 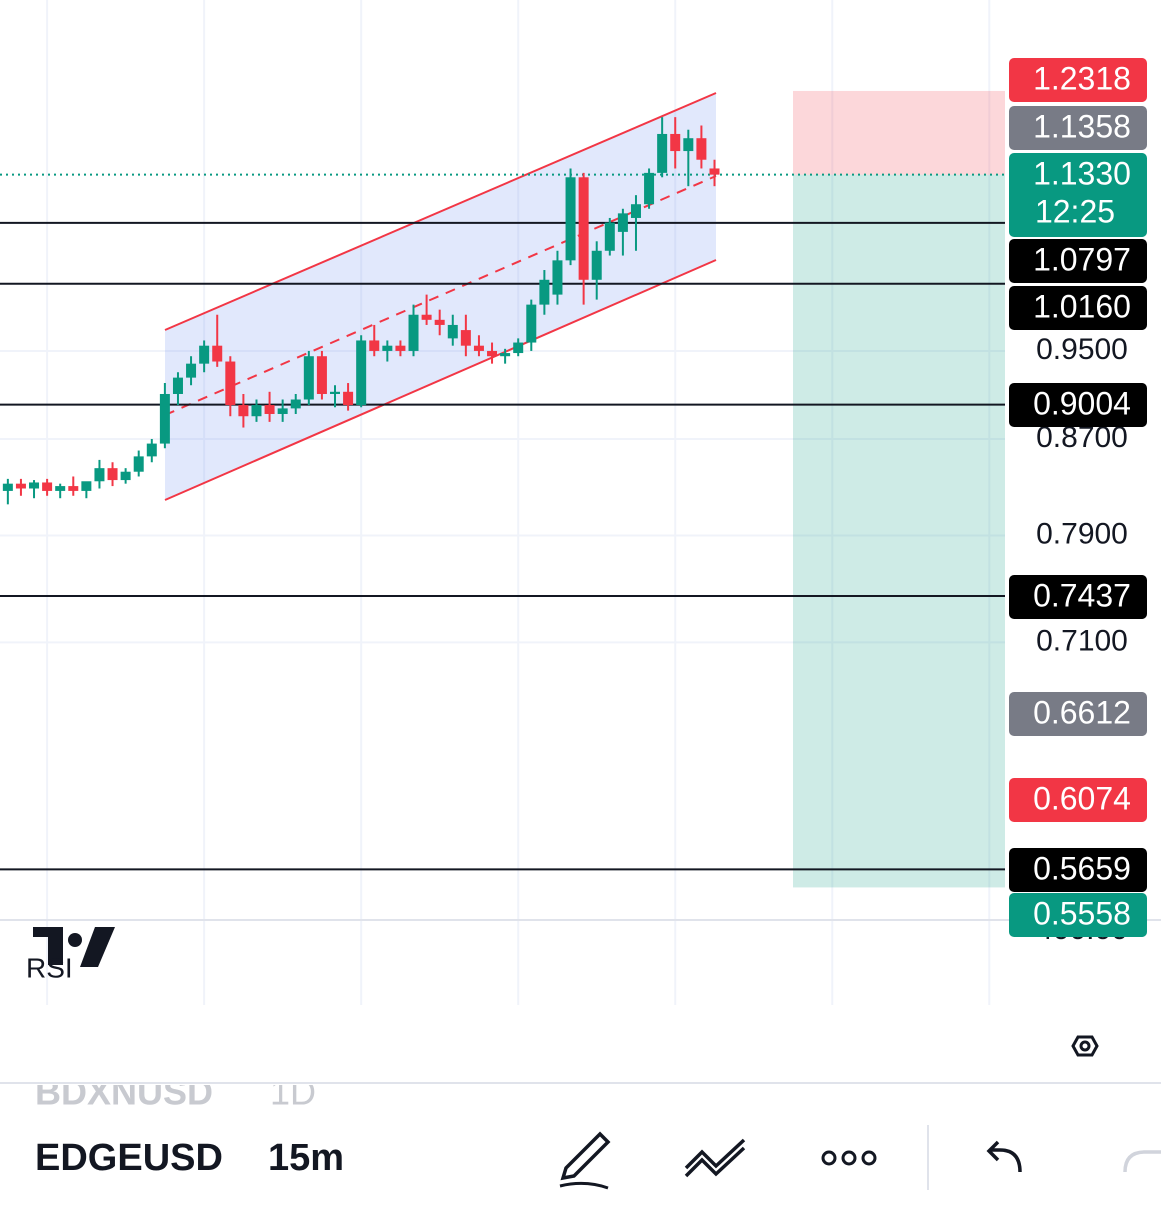 What do you see at coordinates (899, 531) in the screenshot?
I see `target-zone` at bounding box center [899, 531].